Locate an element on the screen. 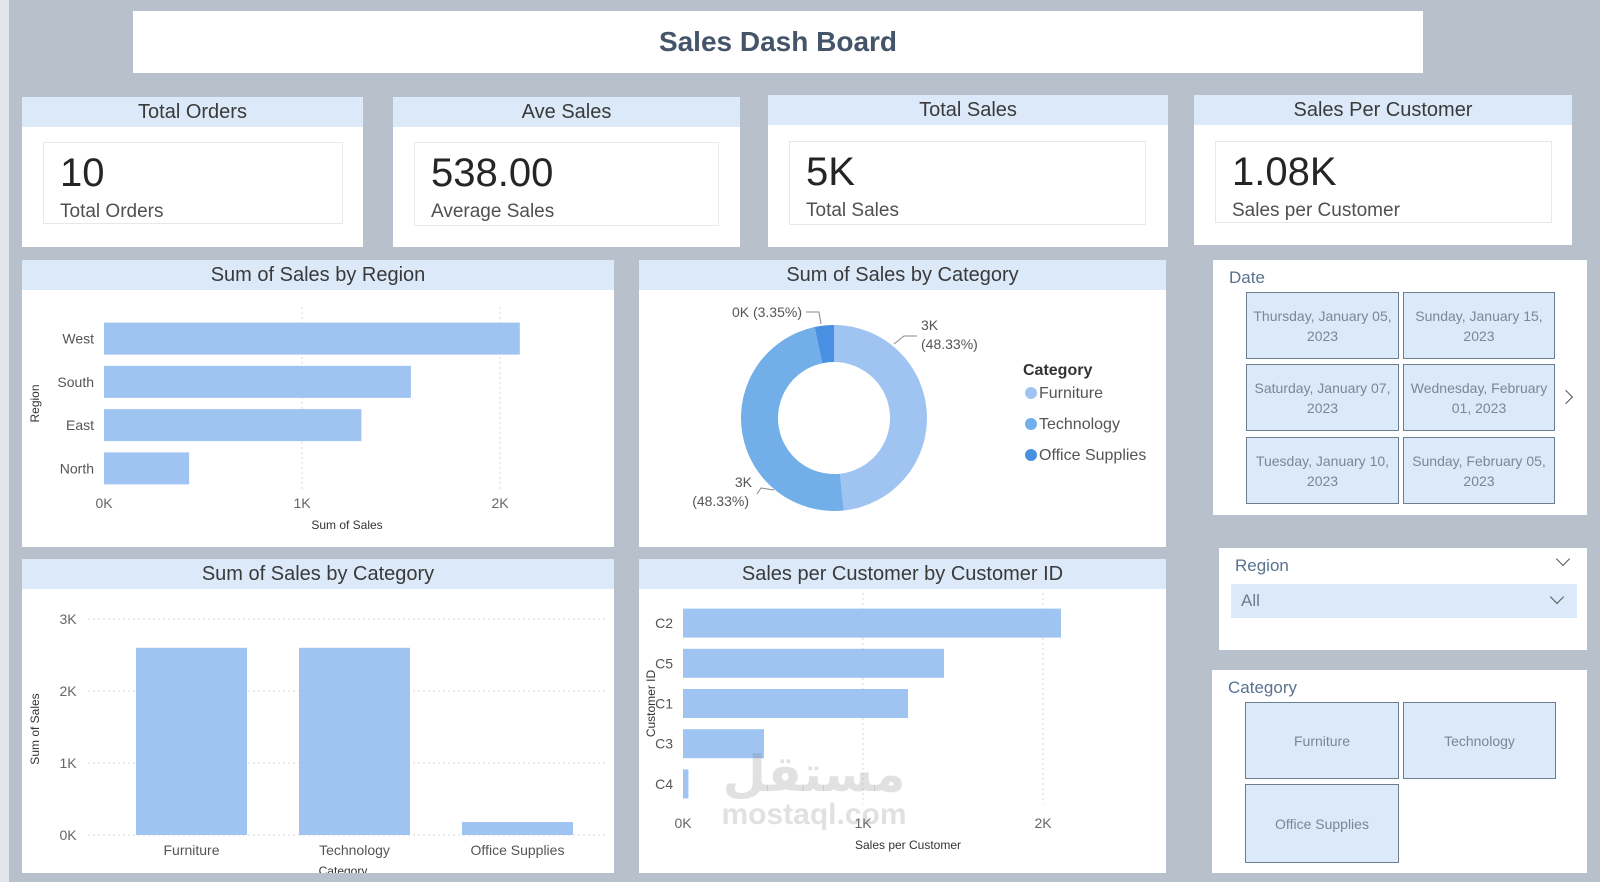 The image size is (1600, 882). y-tick-label: C3 is located at coordinates (664, 744).